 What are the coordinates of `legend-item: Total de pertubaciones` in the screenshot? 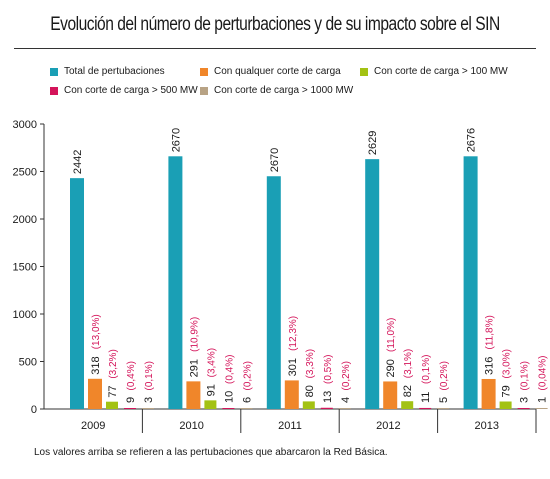 It's located at (107, 71).